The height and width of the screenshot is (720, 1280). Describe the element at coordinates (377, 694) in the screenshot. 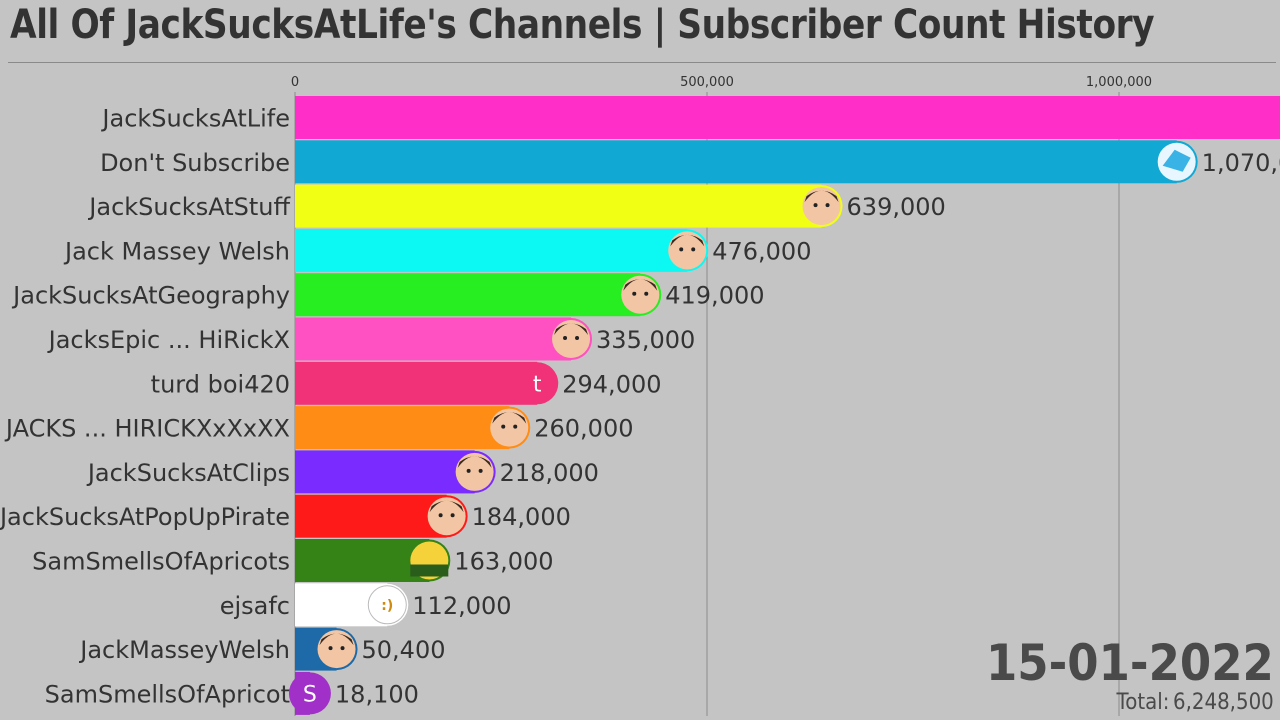

I see `value-label: 18,100` at that location.